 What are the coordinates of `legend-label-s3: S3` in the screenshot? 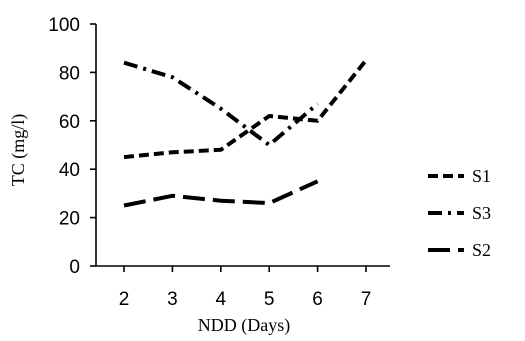 It's located at (481, 213).